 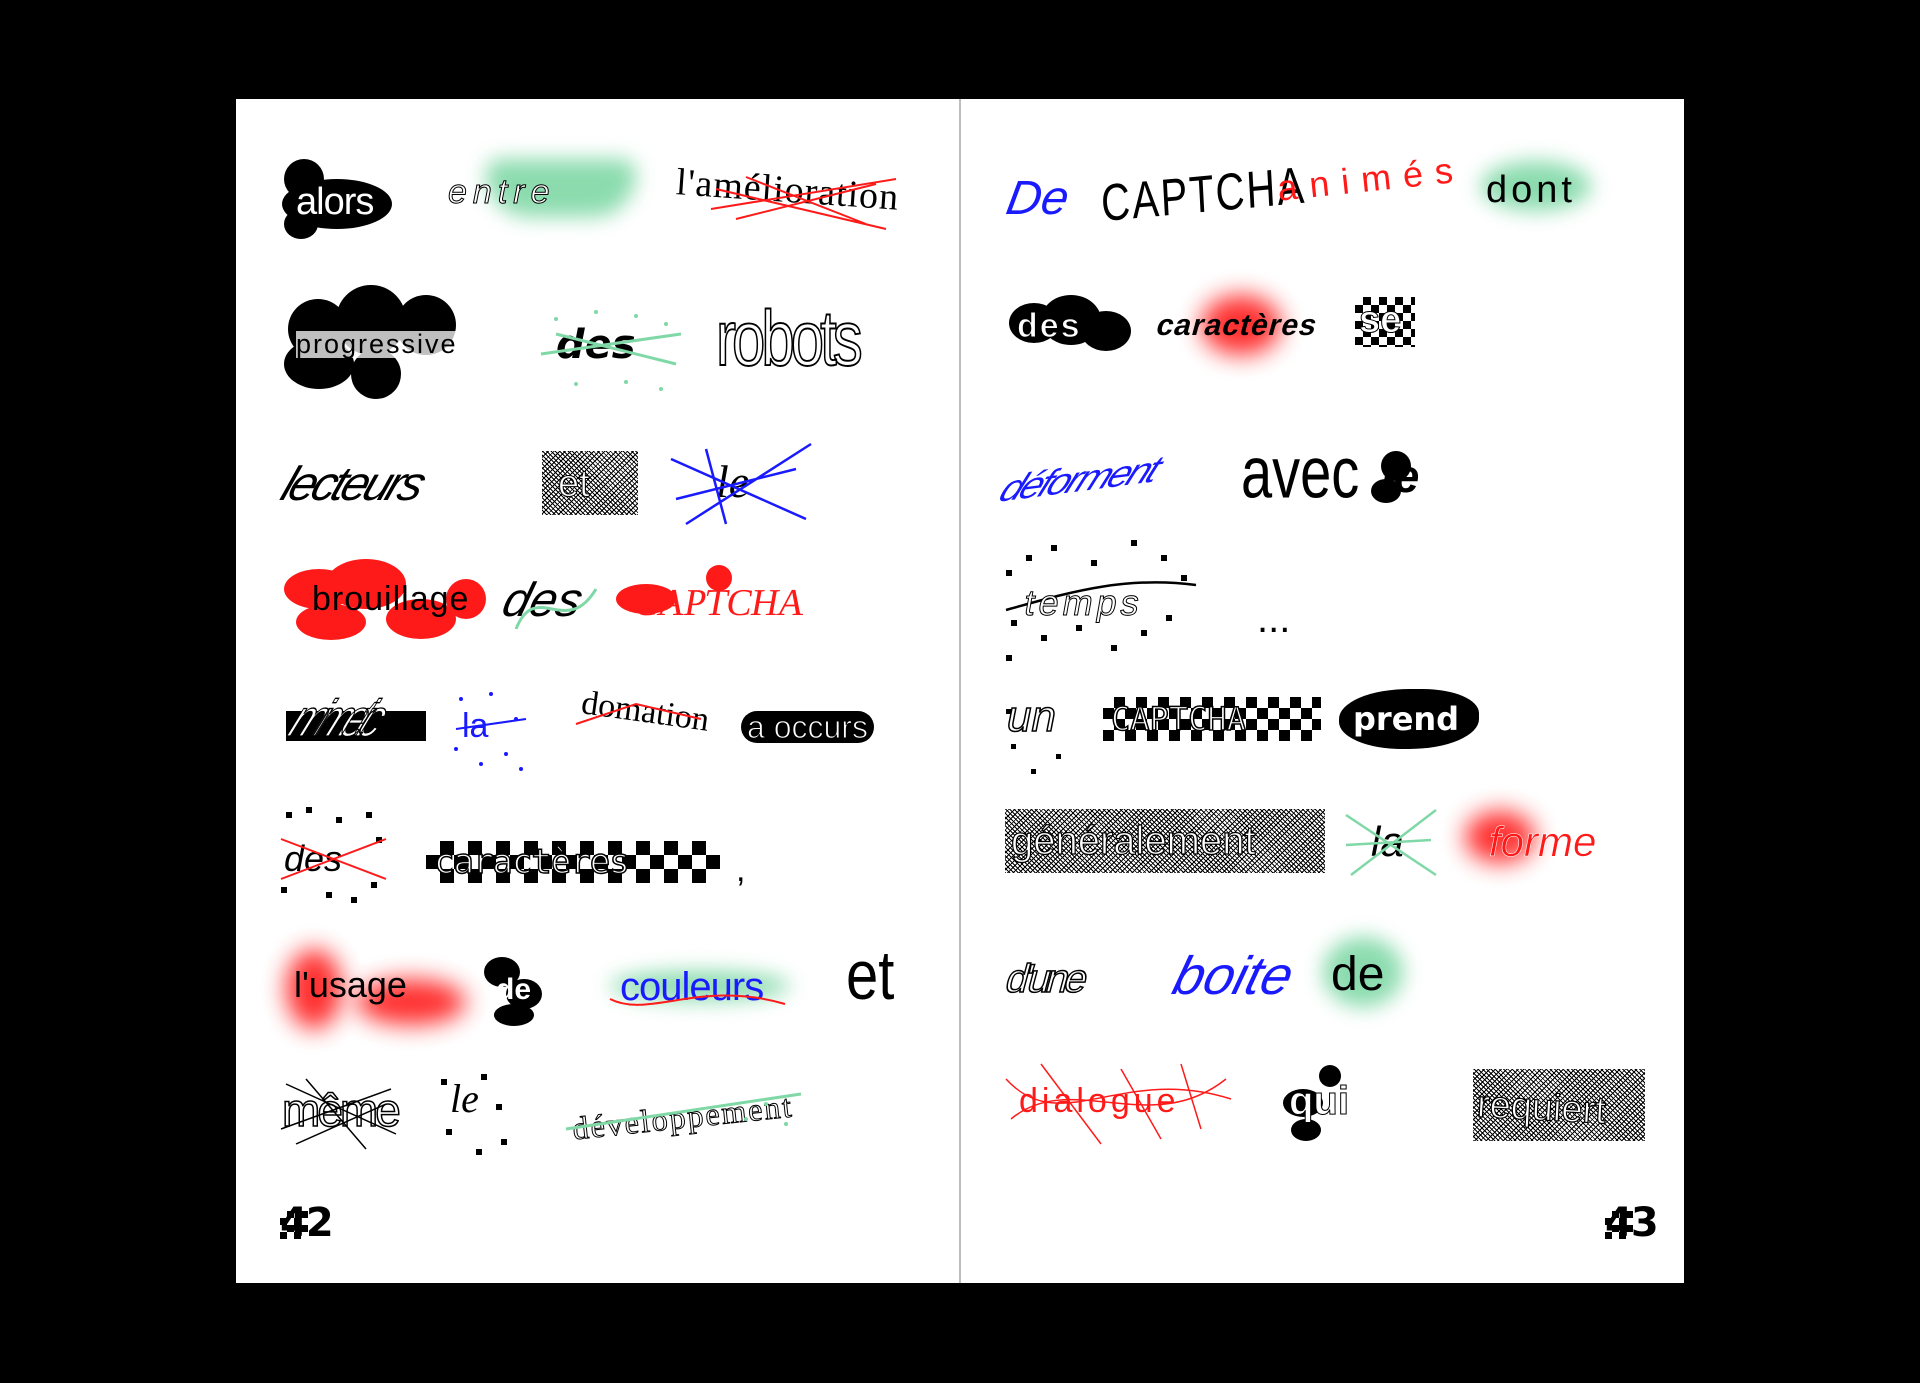 I want to click on word-couleurs: couleurs, so click(x=692, y=987).